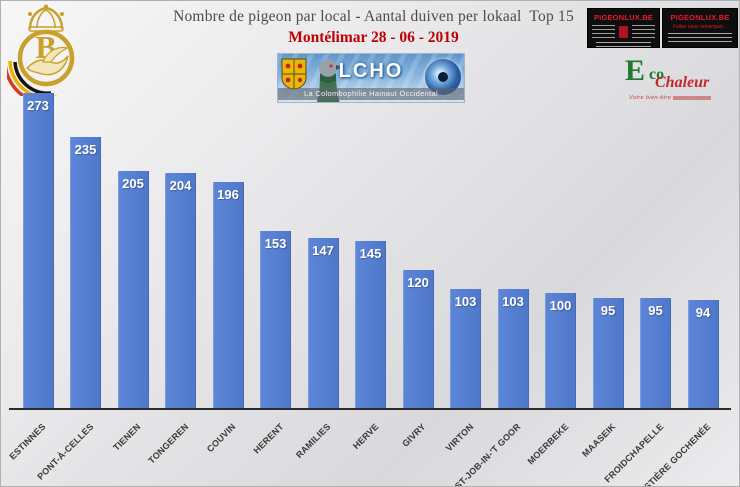 The height and width of the screenshot is (487, 740). Describe the element at coordinates (46, 58) in the screenshot. I see `ring-shape` at that location.